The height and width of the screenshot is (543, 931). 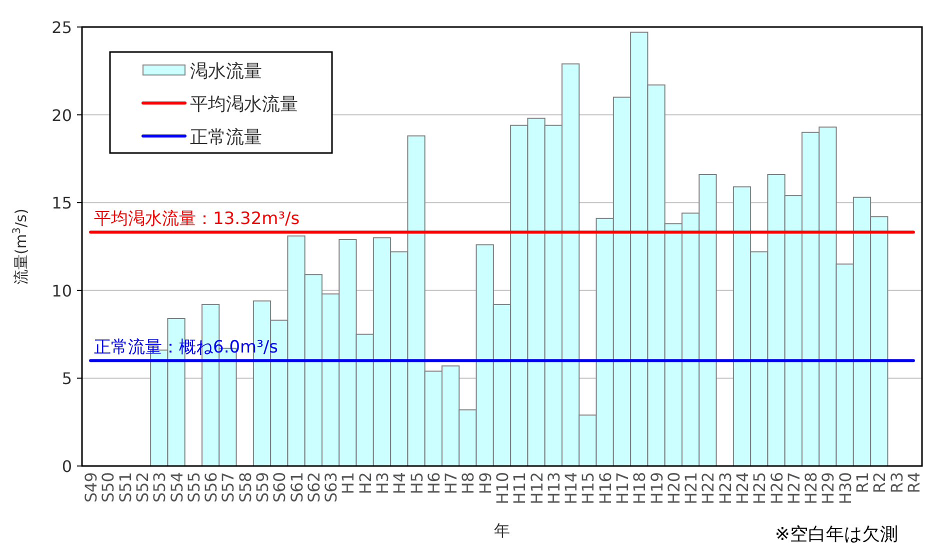 What do you see at coordinates (125, 487) in the screenshot?
I see `x-tick-label: S51` at bounding box center [125, 487].